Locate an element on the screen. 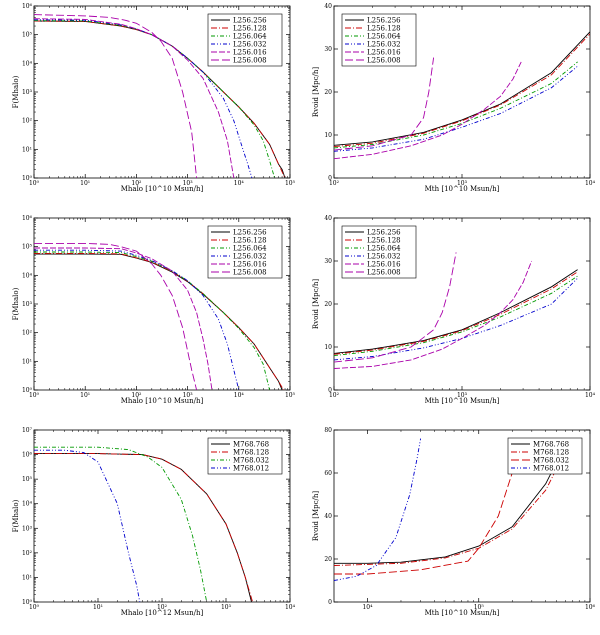 The height and width of the screenshot is (635, 600). y-tick-label: 20 is located at coordinates (328, 559).